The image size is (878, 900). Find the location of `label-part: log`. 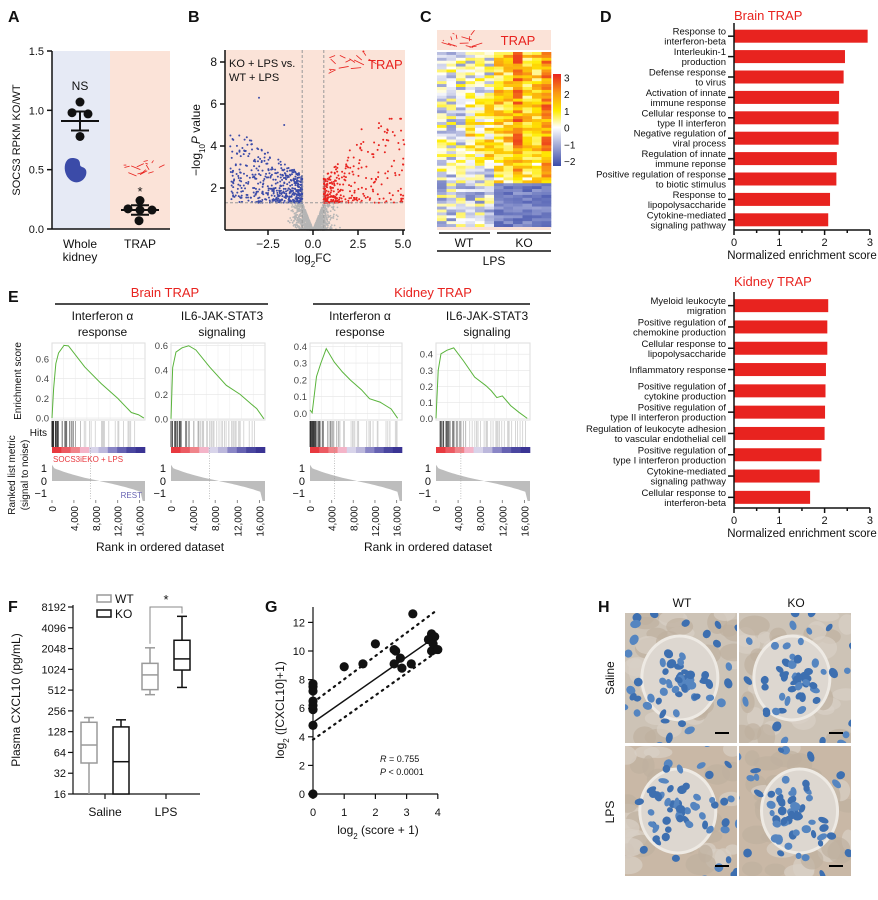

label-part: log is located at coordinates (303, 258).